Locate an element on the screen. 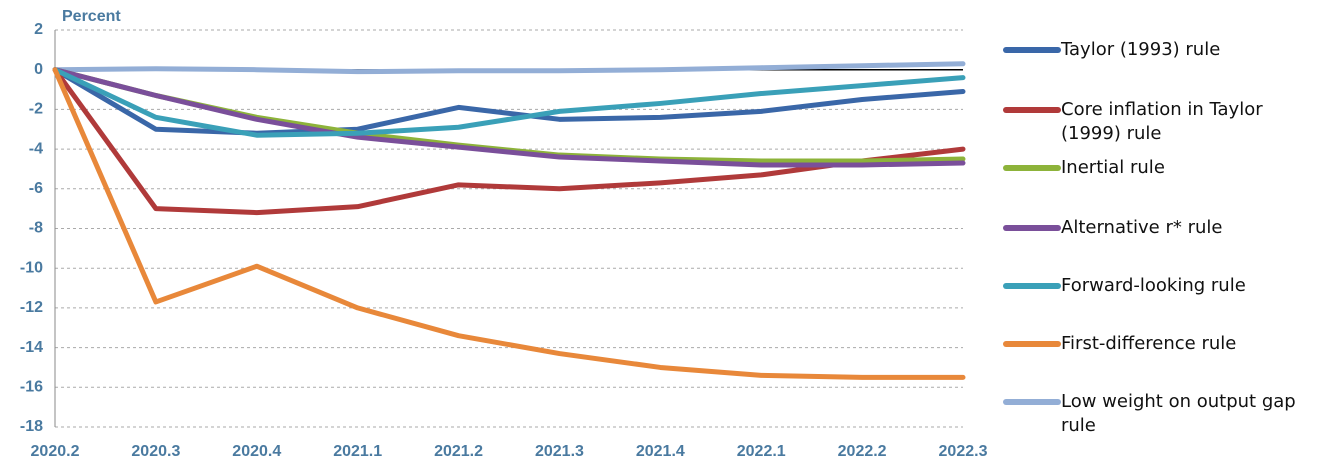  legend-item: Inertial rule is located at coordinates (1157, 168).